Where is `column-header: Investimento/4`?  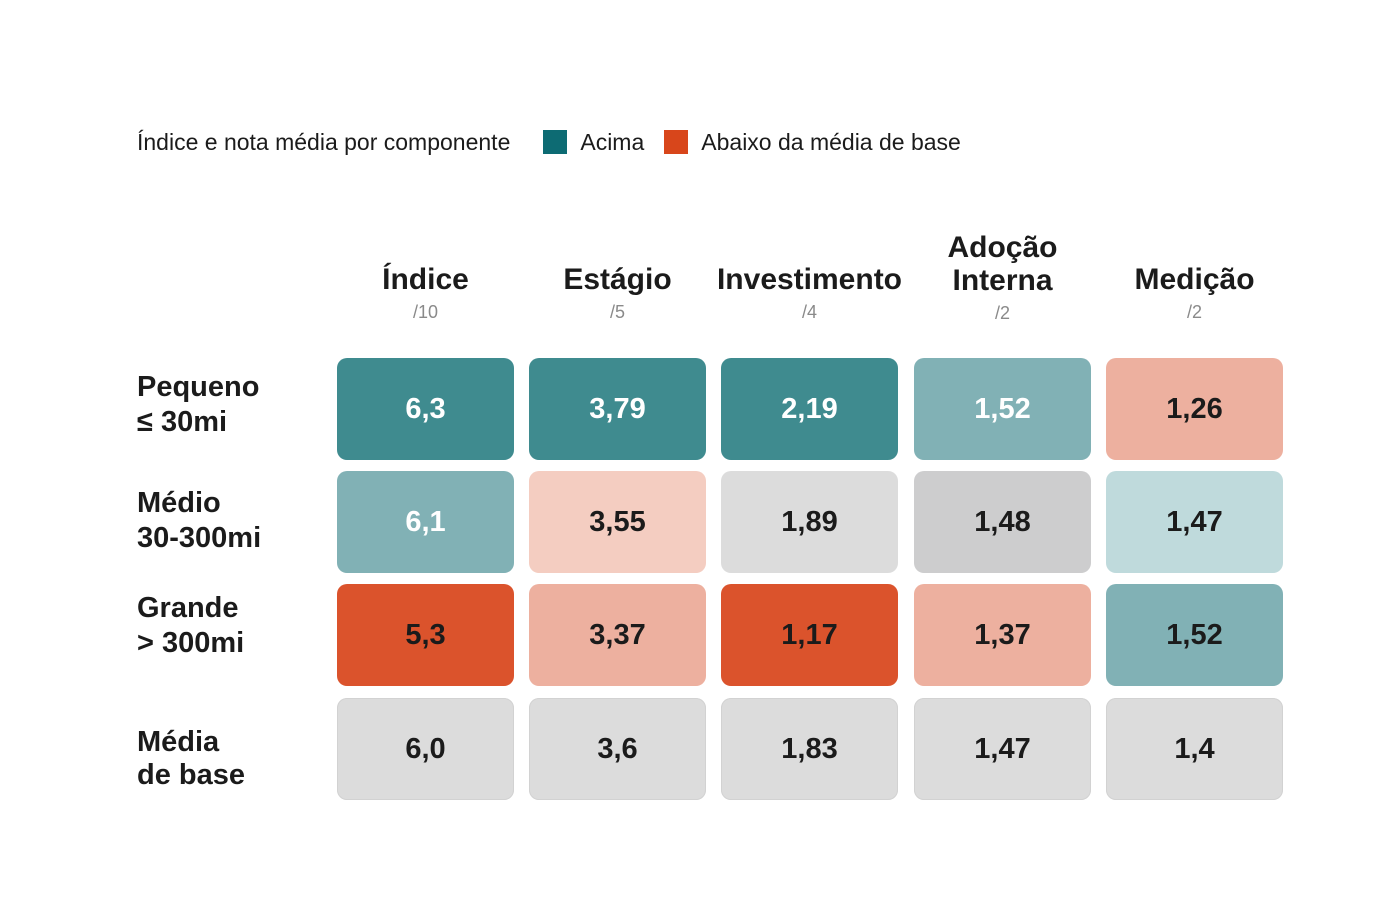 column-header: Investimento/4 is located at coordinates (810, 293).